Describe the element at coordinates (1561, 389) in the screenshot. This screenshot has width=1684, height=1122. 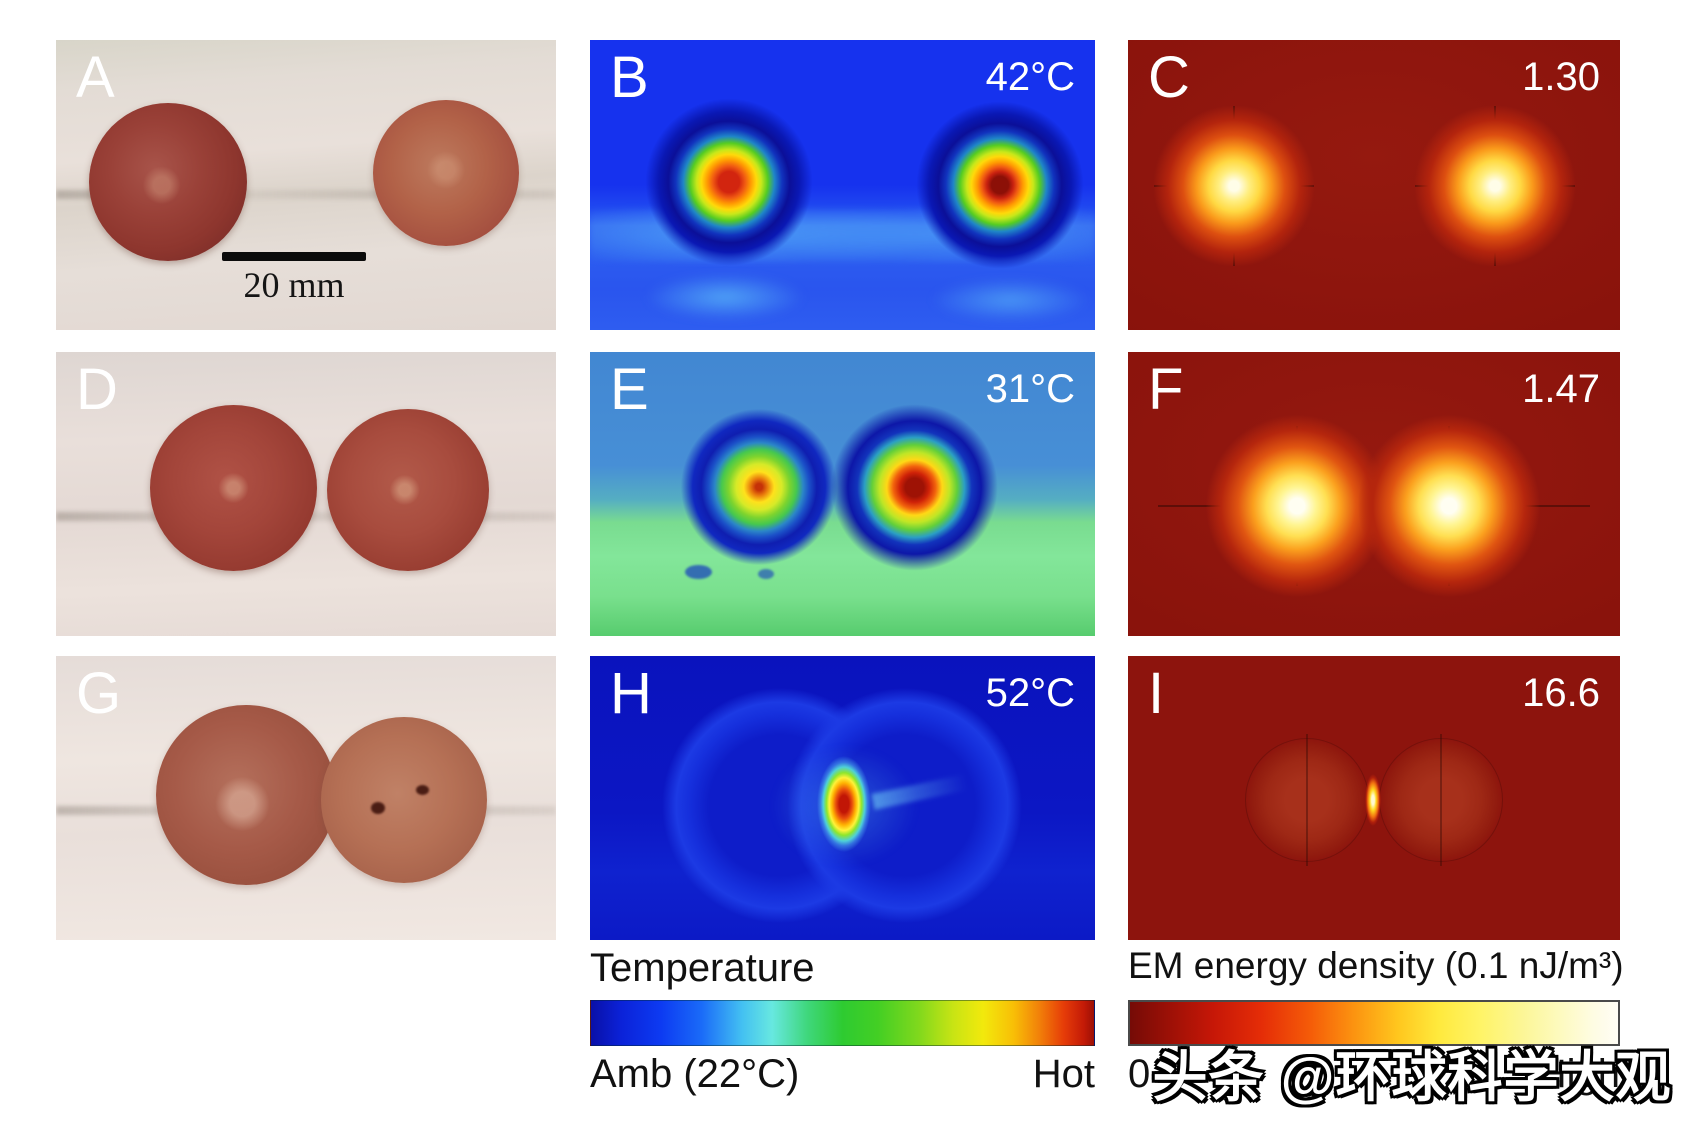
I see `em-value-annotation-f: 1.47` at that location.